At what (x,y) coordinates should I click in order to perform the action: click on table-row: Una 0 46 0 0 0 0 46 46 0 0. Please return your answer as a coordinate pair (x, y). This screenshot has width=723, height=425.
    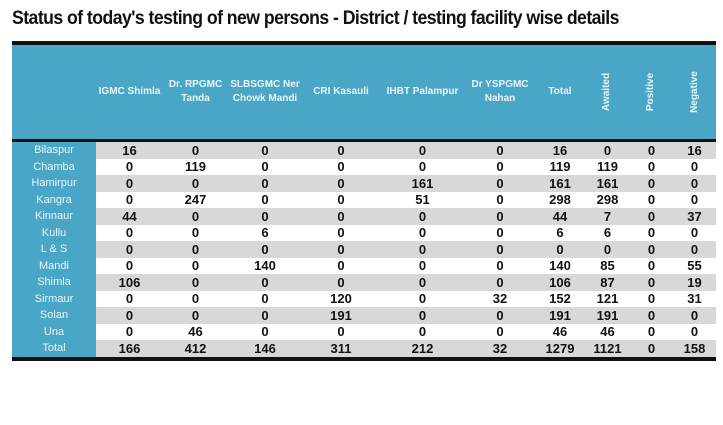
    Looking at the image, I should click on (364, 331).